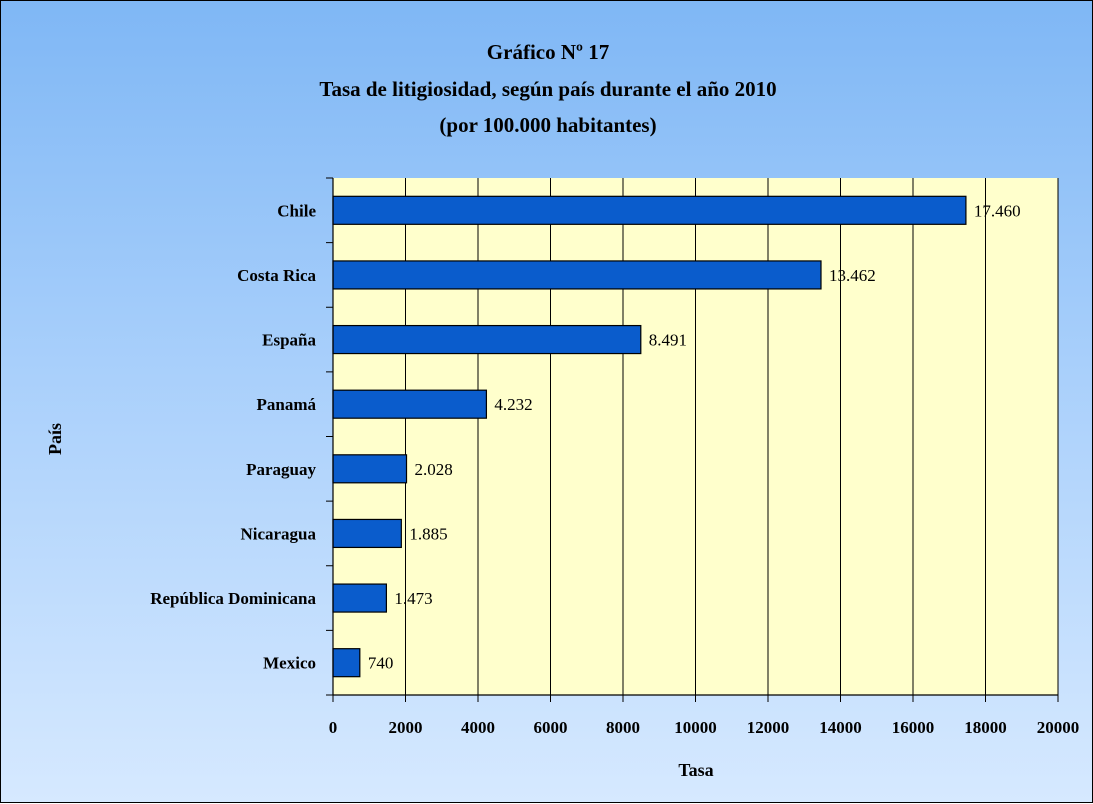 This screenshot has width=1093, height=804. Describe the element at coordinates (276, 275) in the screenshot. I see `category-label-costa-rica: Costa Rica` at that location.